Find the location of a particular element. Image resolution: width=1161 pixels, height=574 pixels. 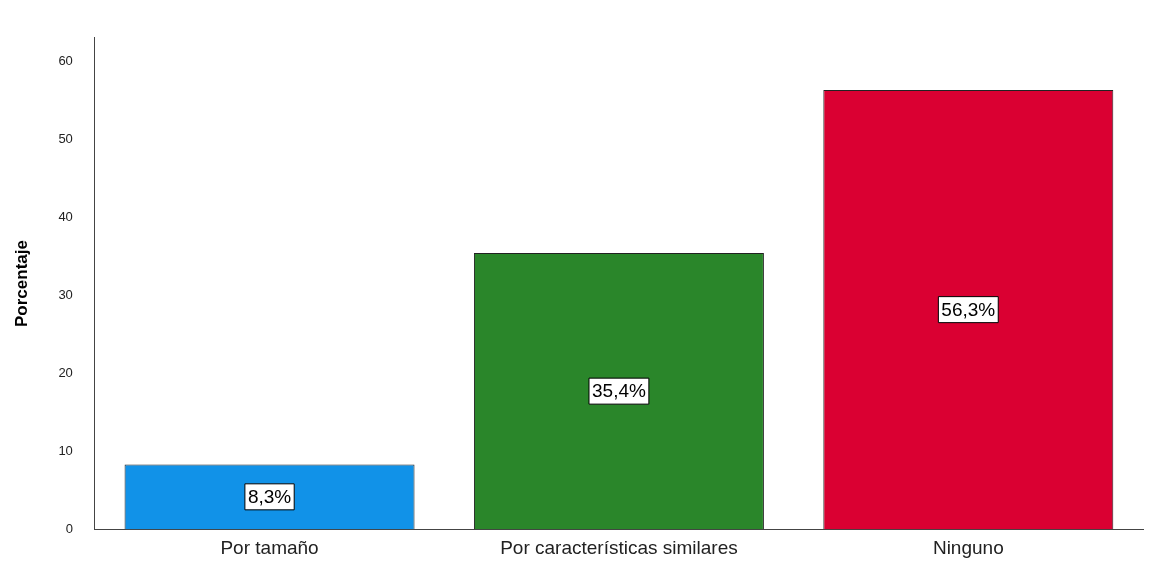

x-tick-label: Por características similares is located at coordinates (619, 547).